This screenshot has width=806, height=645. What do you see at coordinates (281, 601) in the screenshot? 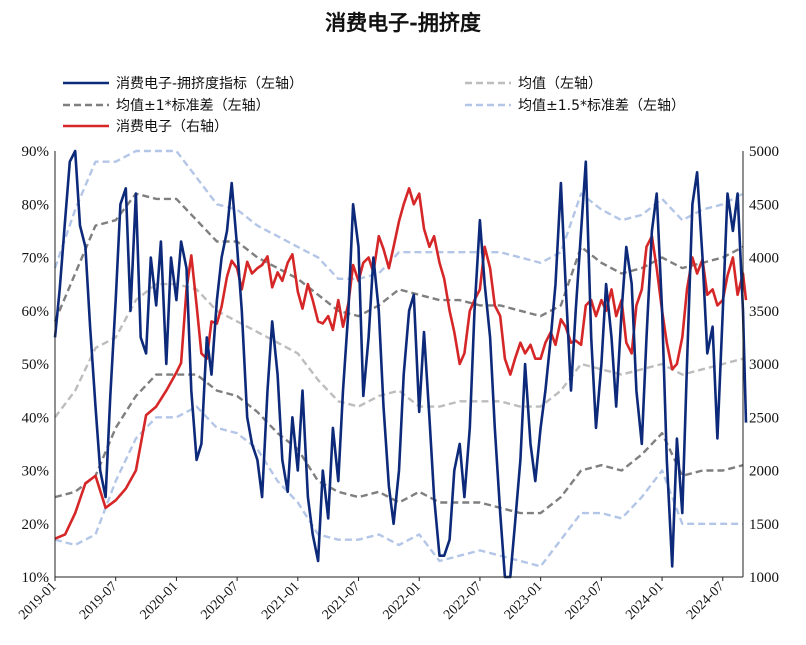
I see `x-tick-label: 2021-01` at bounding box center [281, 601].